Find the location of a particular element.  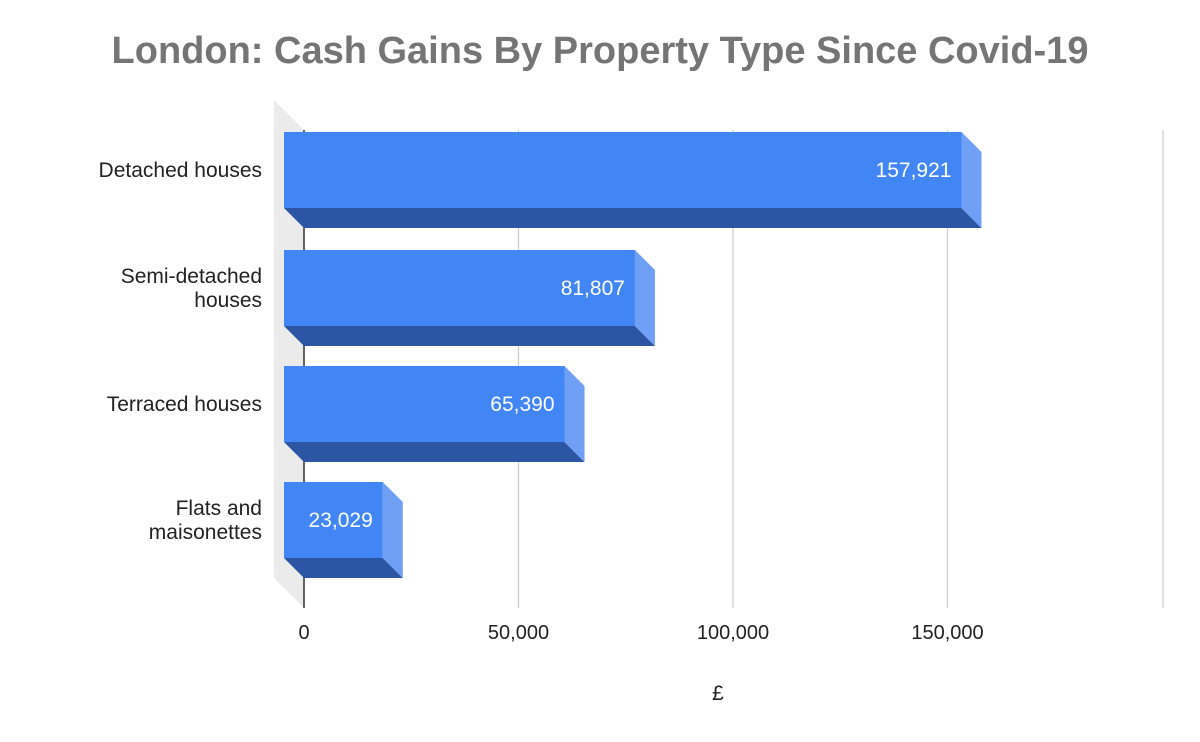

category-label: Semi-detached houses is located at coordinates (191, 288).